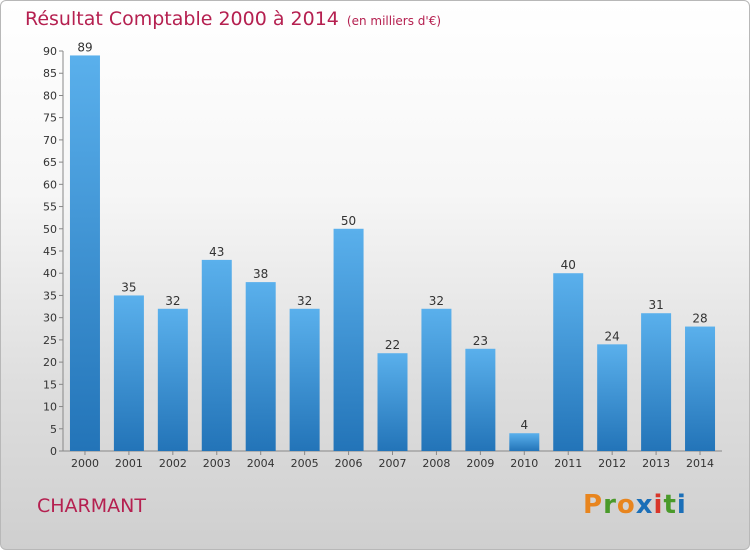  I want to click on x-tick-label: 2010, so click(524, 463).